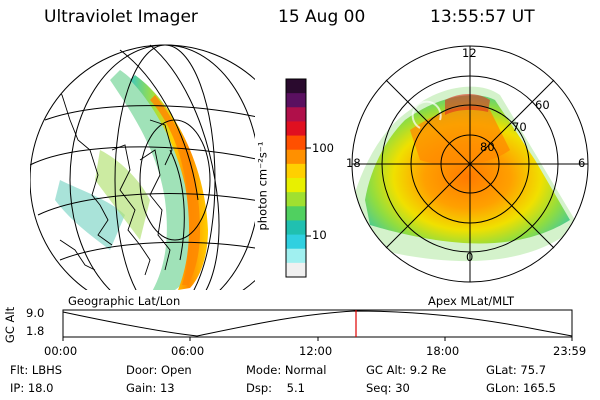 The image size is (600, 400). I want to click on mlt-label-0: 0, so click(470, 257).